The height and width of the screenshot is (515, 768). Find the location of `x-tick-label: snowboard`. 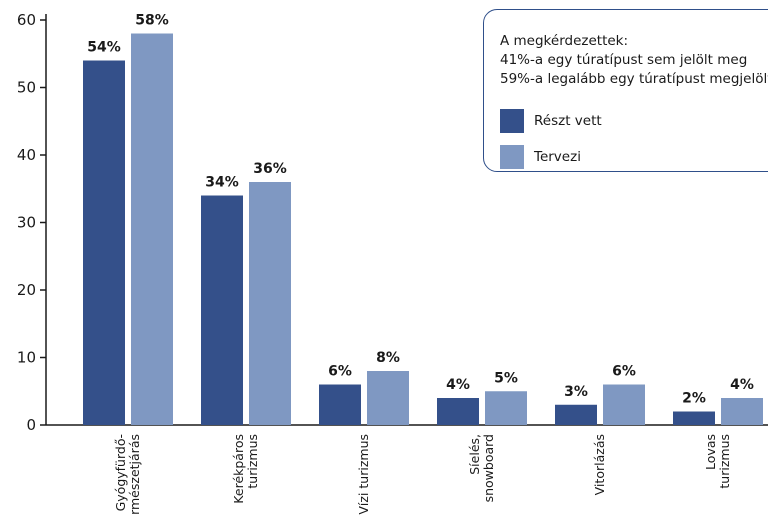

x-tick-label: snowboard is located at coordinates (488, 468).